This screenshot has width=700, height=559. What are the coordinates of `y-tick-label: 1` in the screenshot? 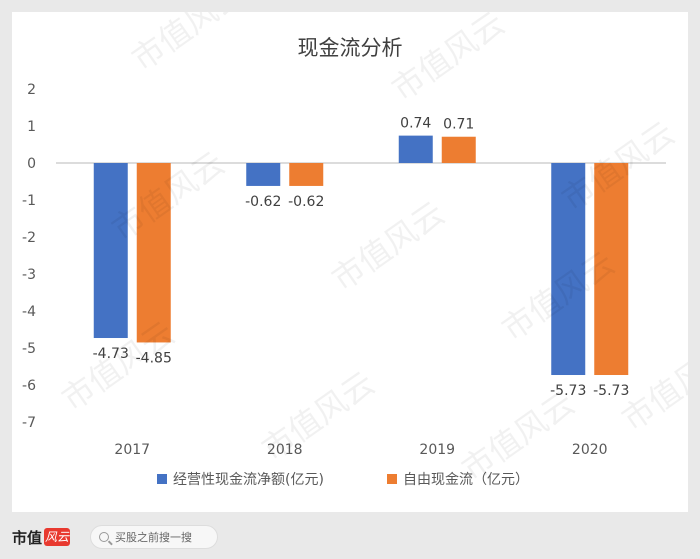 It's located at (31, 127).